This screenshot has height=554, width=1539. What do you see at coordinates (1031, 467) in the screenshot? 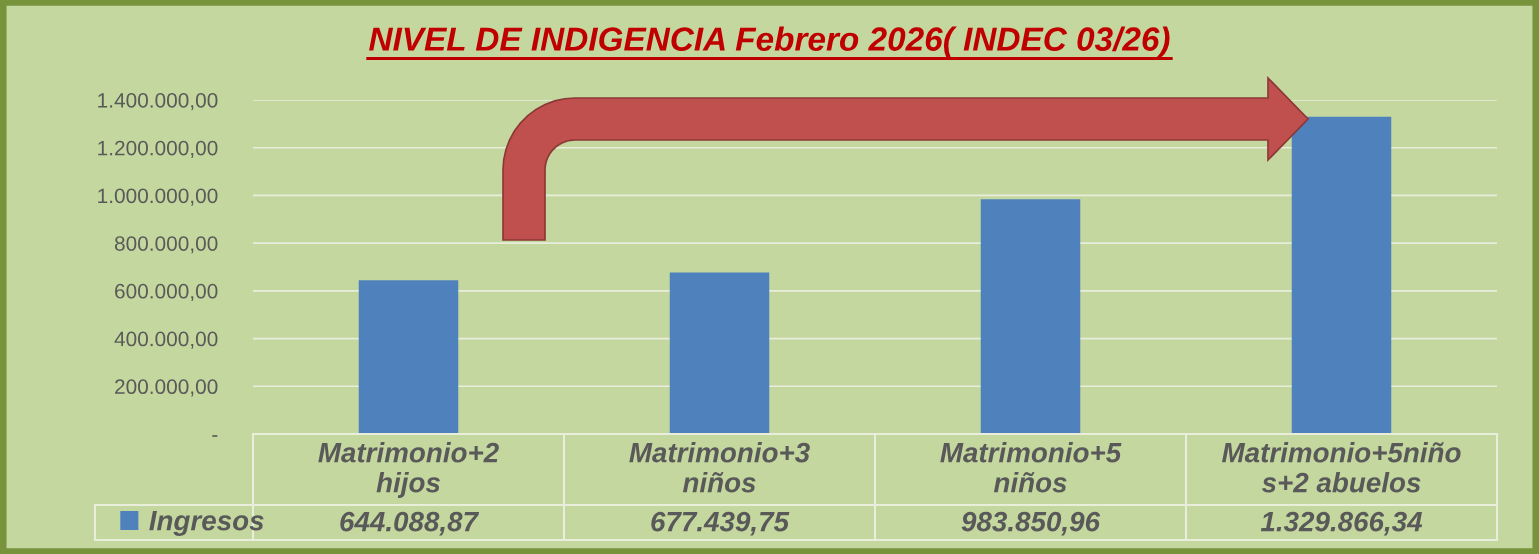
I see `x-tick-label: Matrimonio+5 niños` at bounding box center [1031, 467].